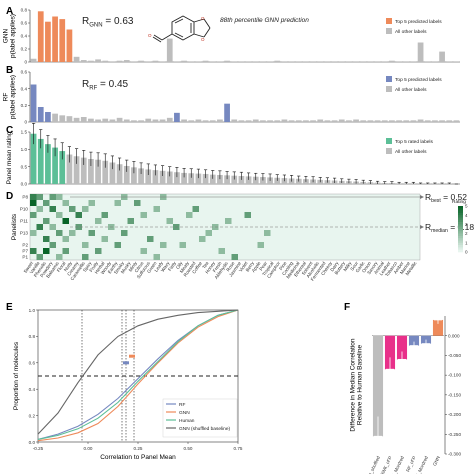  Describe the element at coordinates (411, 32) in the screenshot. I see `legend-label-other: All other labels` at that location.